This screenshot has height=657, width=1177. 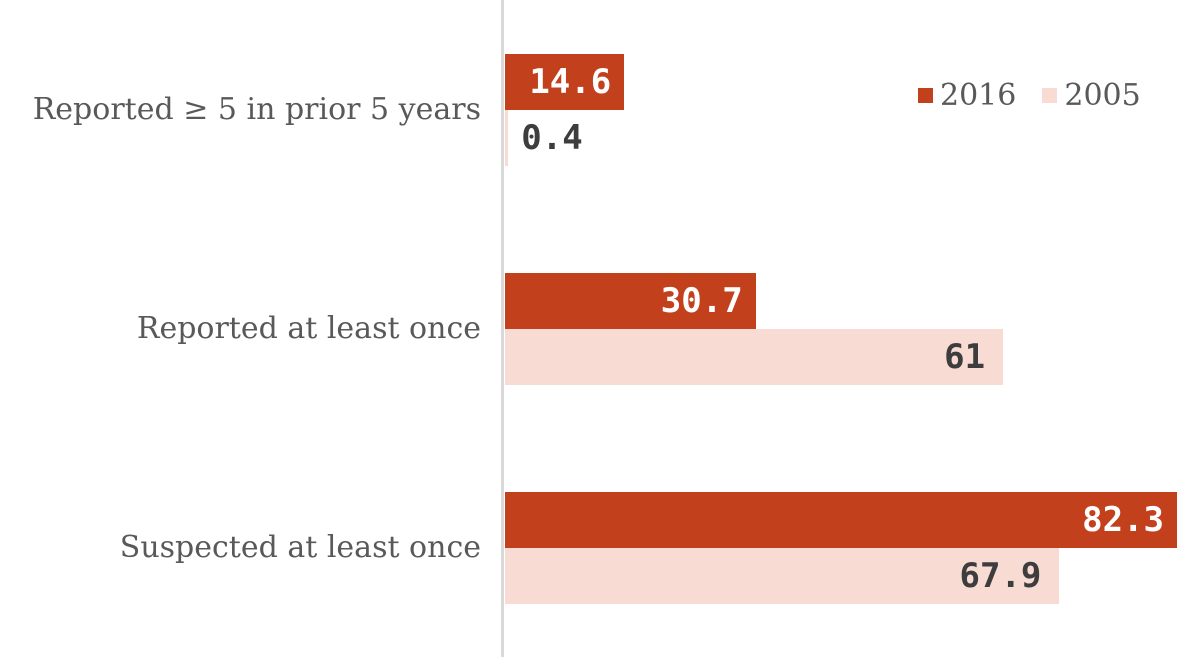 I want to click on legend-item-2016: 2016, so click(x=967, y=95).